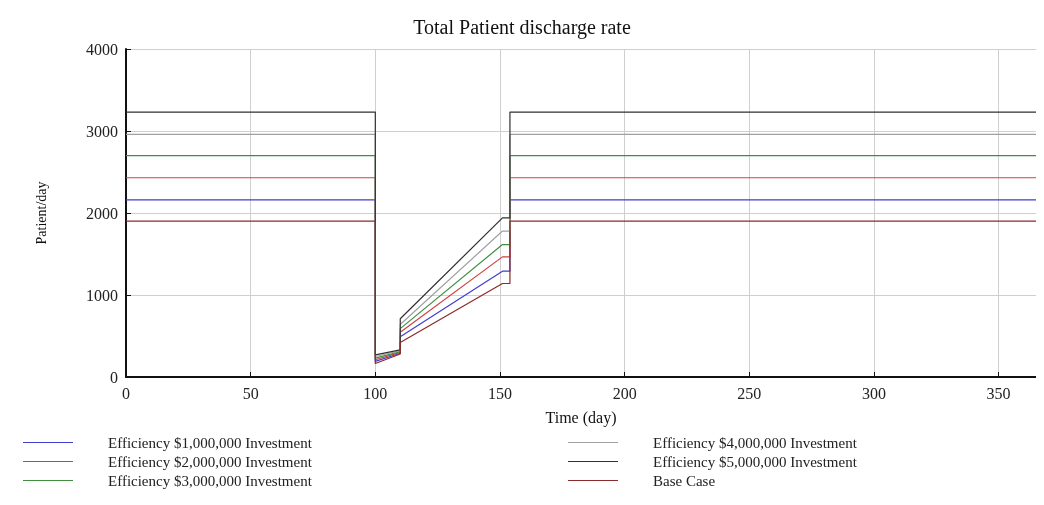  Describe the element at coordinates (499, 393) in the screenshot. I see `x-tick-label: 150` at that location.